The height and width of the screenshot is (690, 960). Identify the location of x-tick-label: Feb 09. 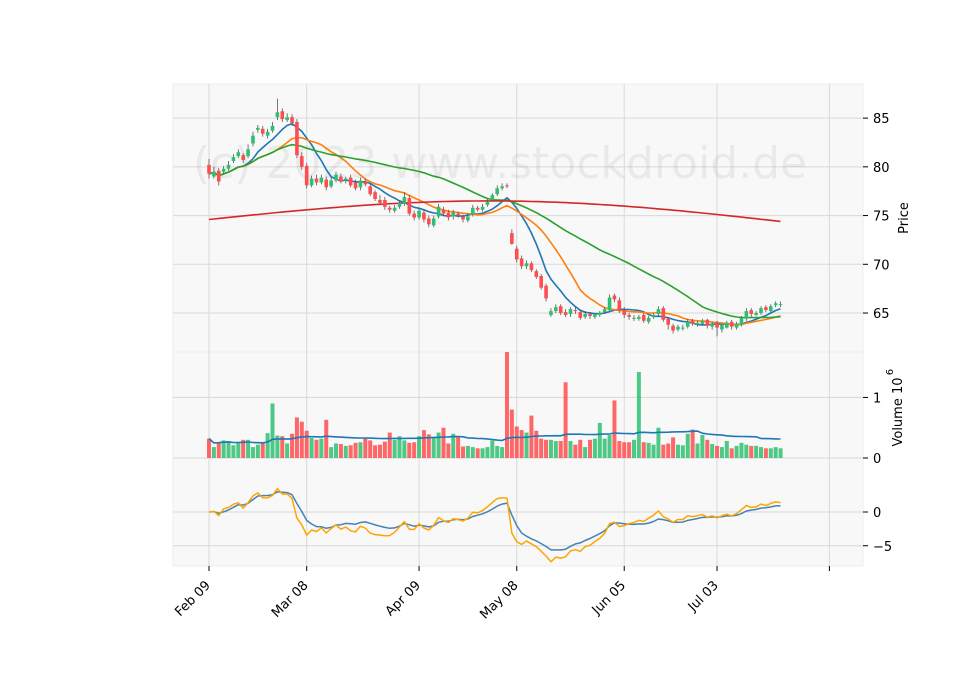
(193, 599).